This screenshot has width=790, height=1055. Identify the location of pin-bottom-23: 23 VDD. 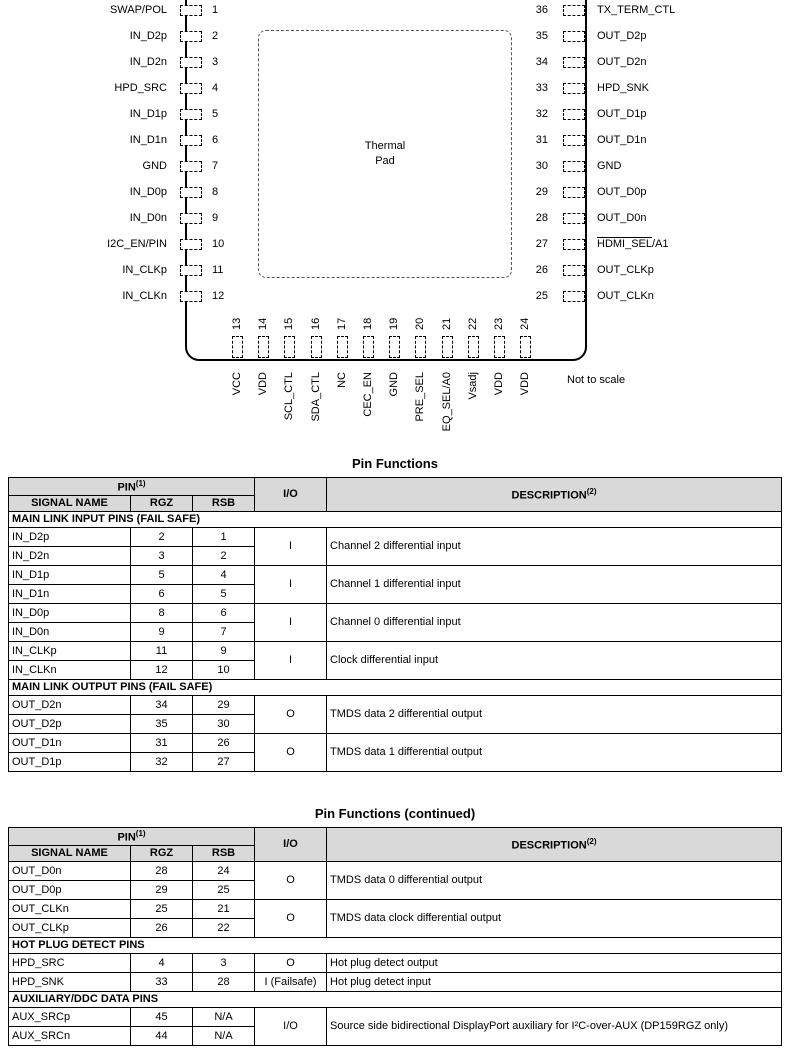
(499, 348).